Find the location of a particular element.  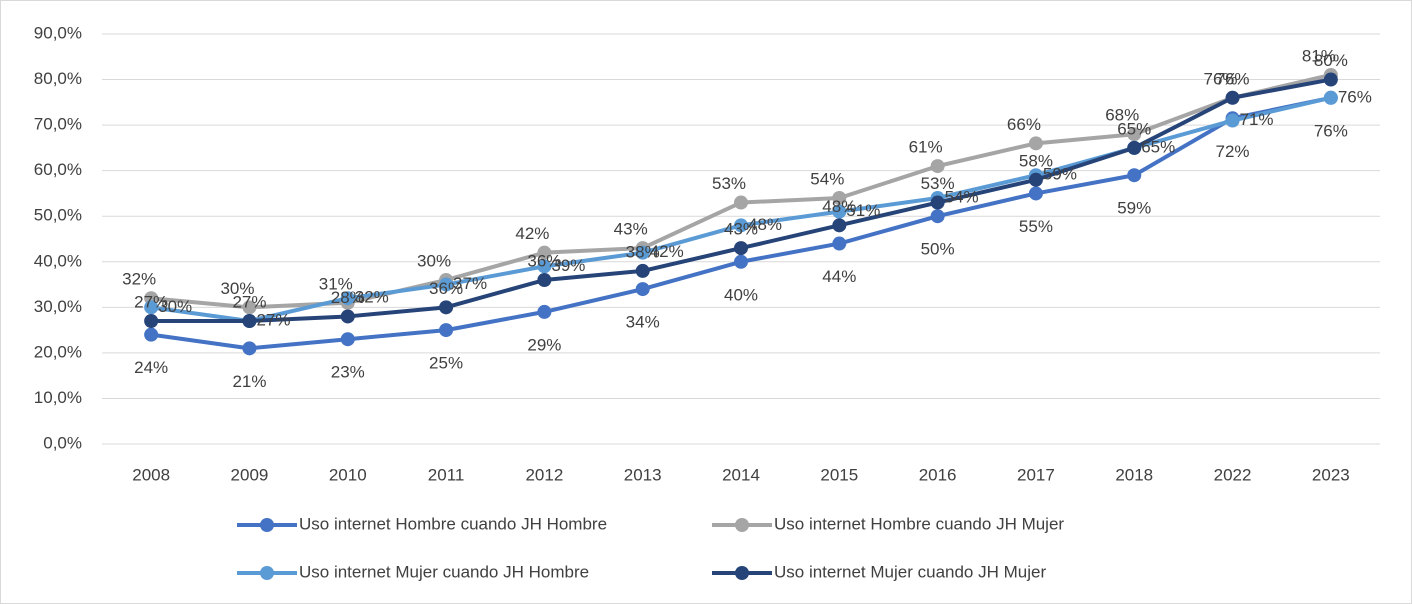

data-label: 24% is located at coordinates (151, 367).